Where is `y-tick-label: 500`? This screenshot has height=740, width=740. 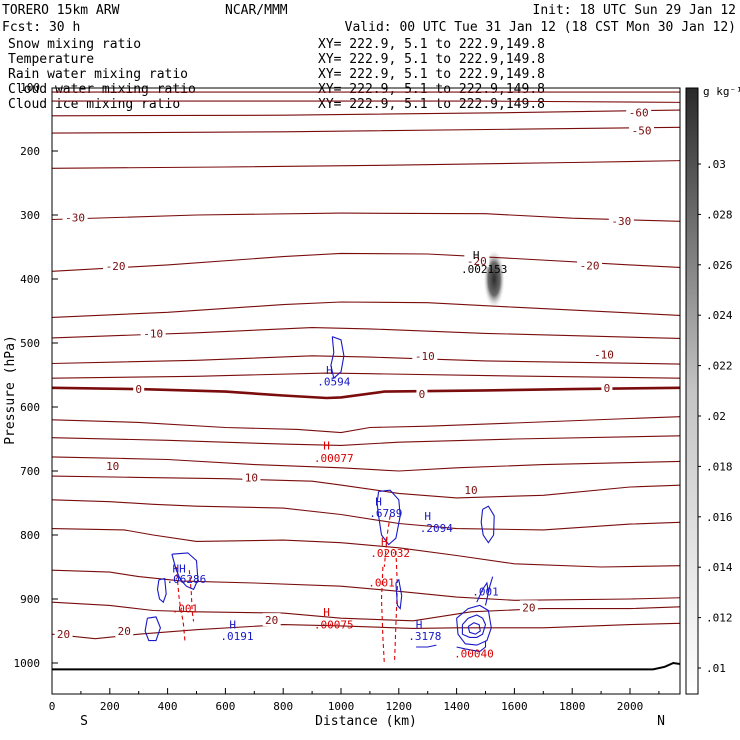
y-tick-label: 500 is located at coordinates (30, 343).